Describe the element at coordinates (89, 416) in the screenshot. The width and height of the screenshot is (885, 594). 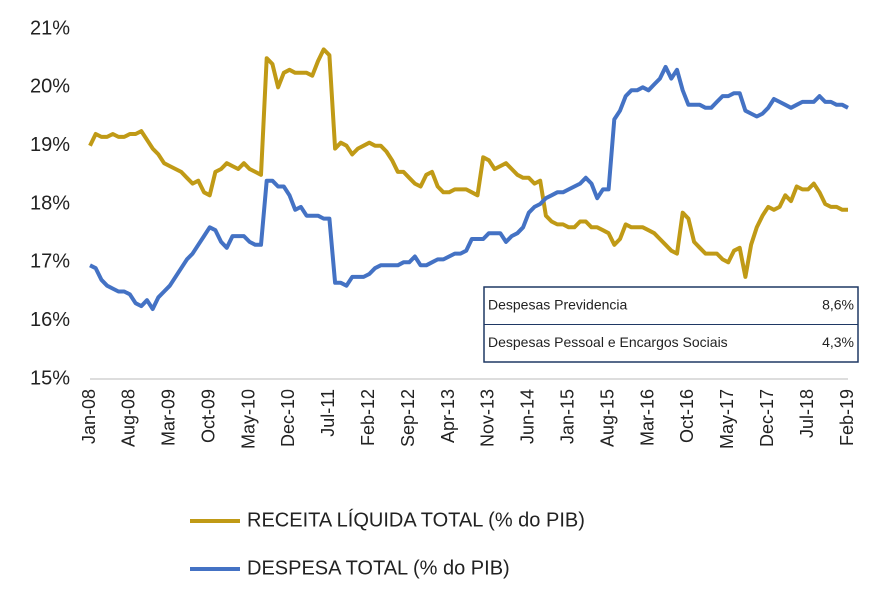
I see `x-tick-label: Jan-08` at that location.